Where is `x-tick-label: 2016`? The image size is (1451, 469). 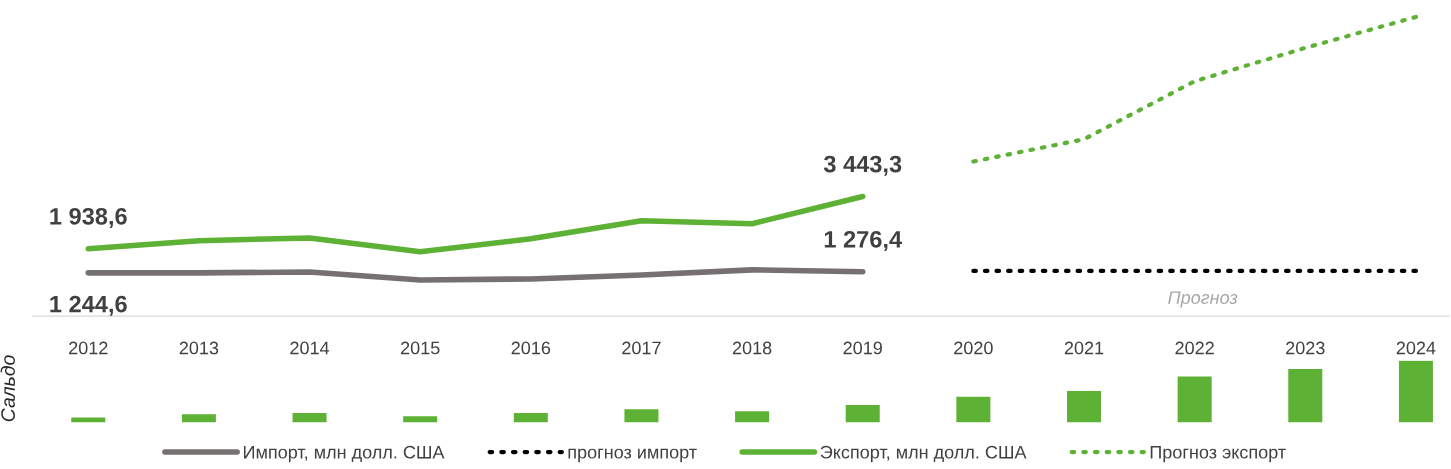 x-tick-label: 2016 is located at coordinates (531, 348).